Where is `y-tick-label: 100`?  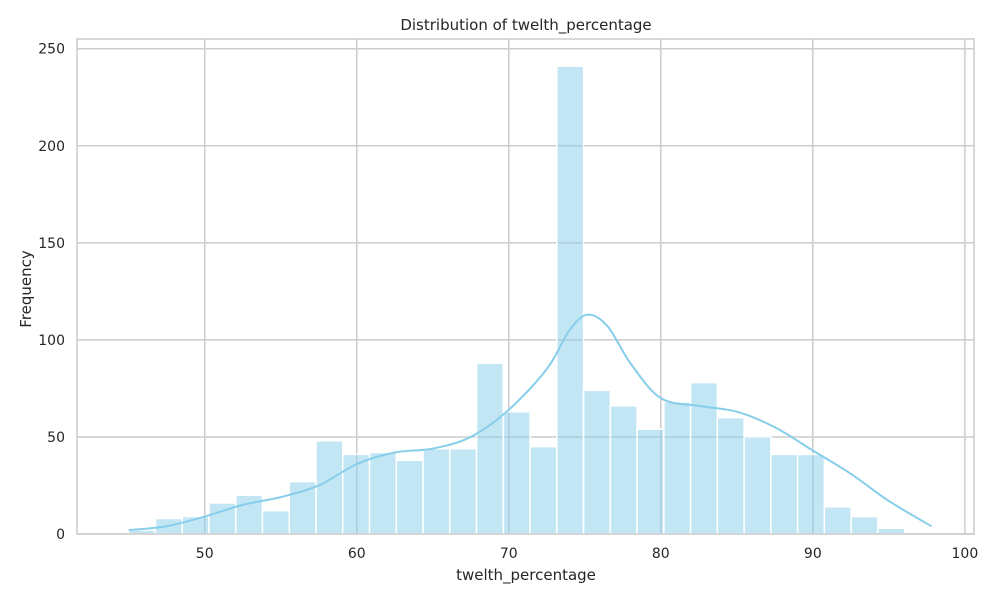 y-tick-label: 100 is located at coordinates (51, 341).